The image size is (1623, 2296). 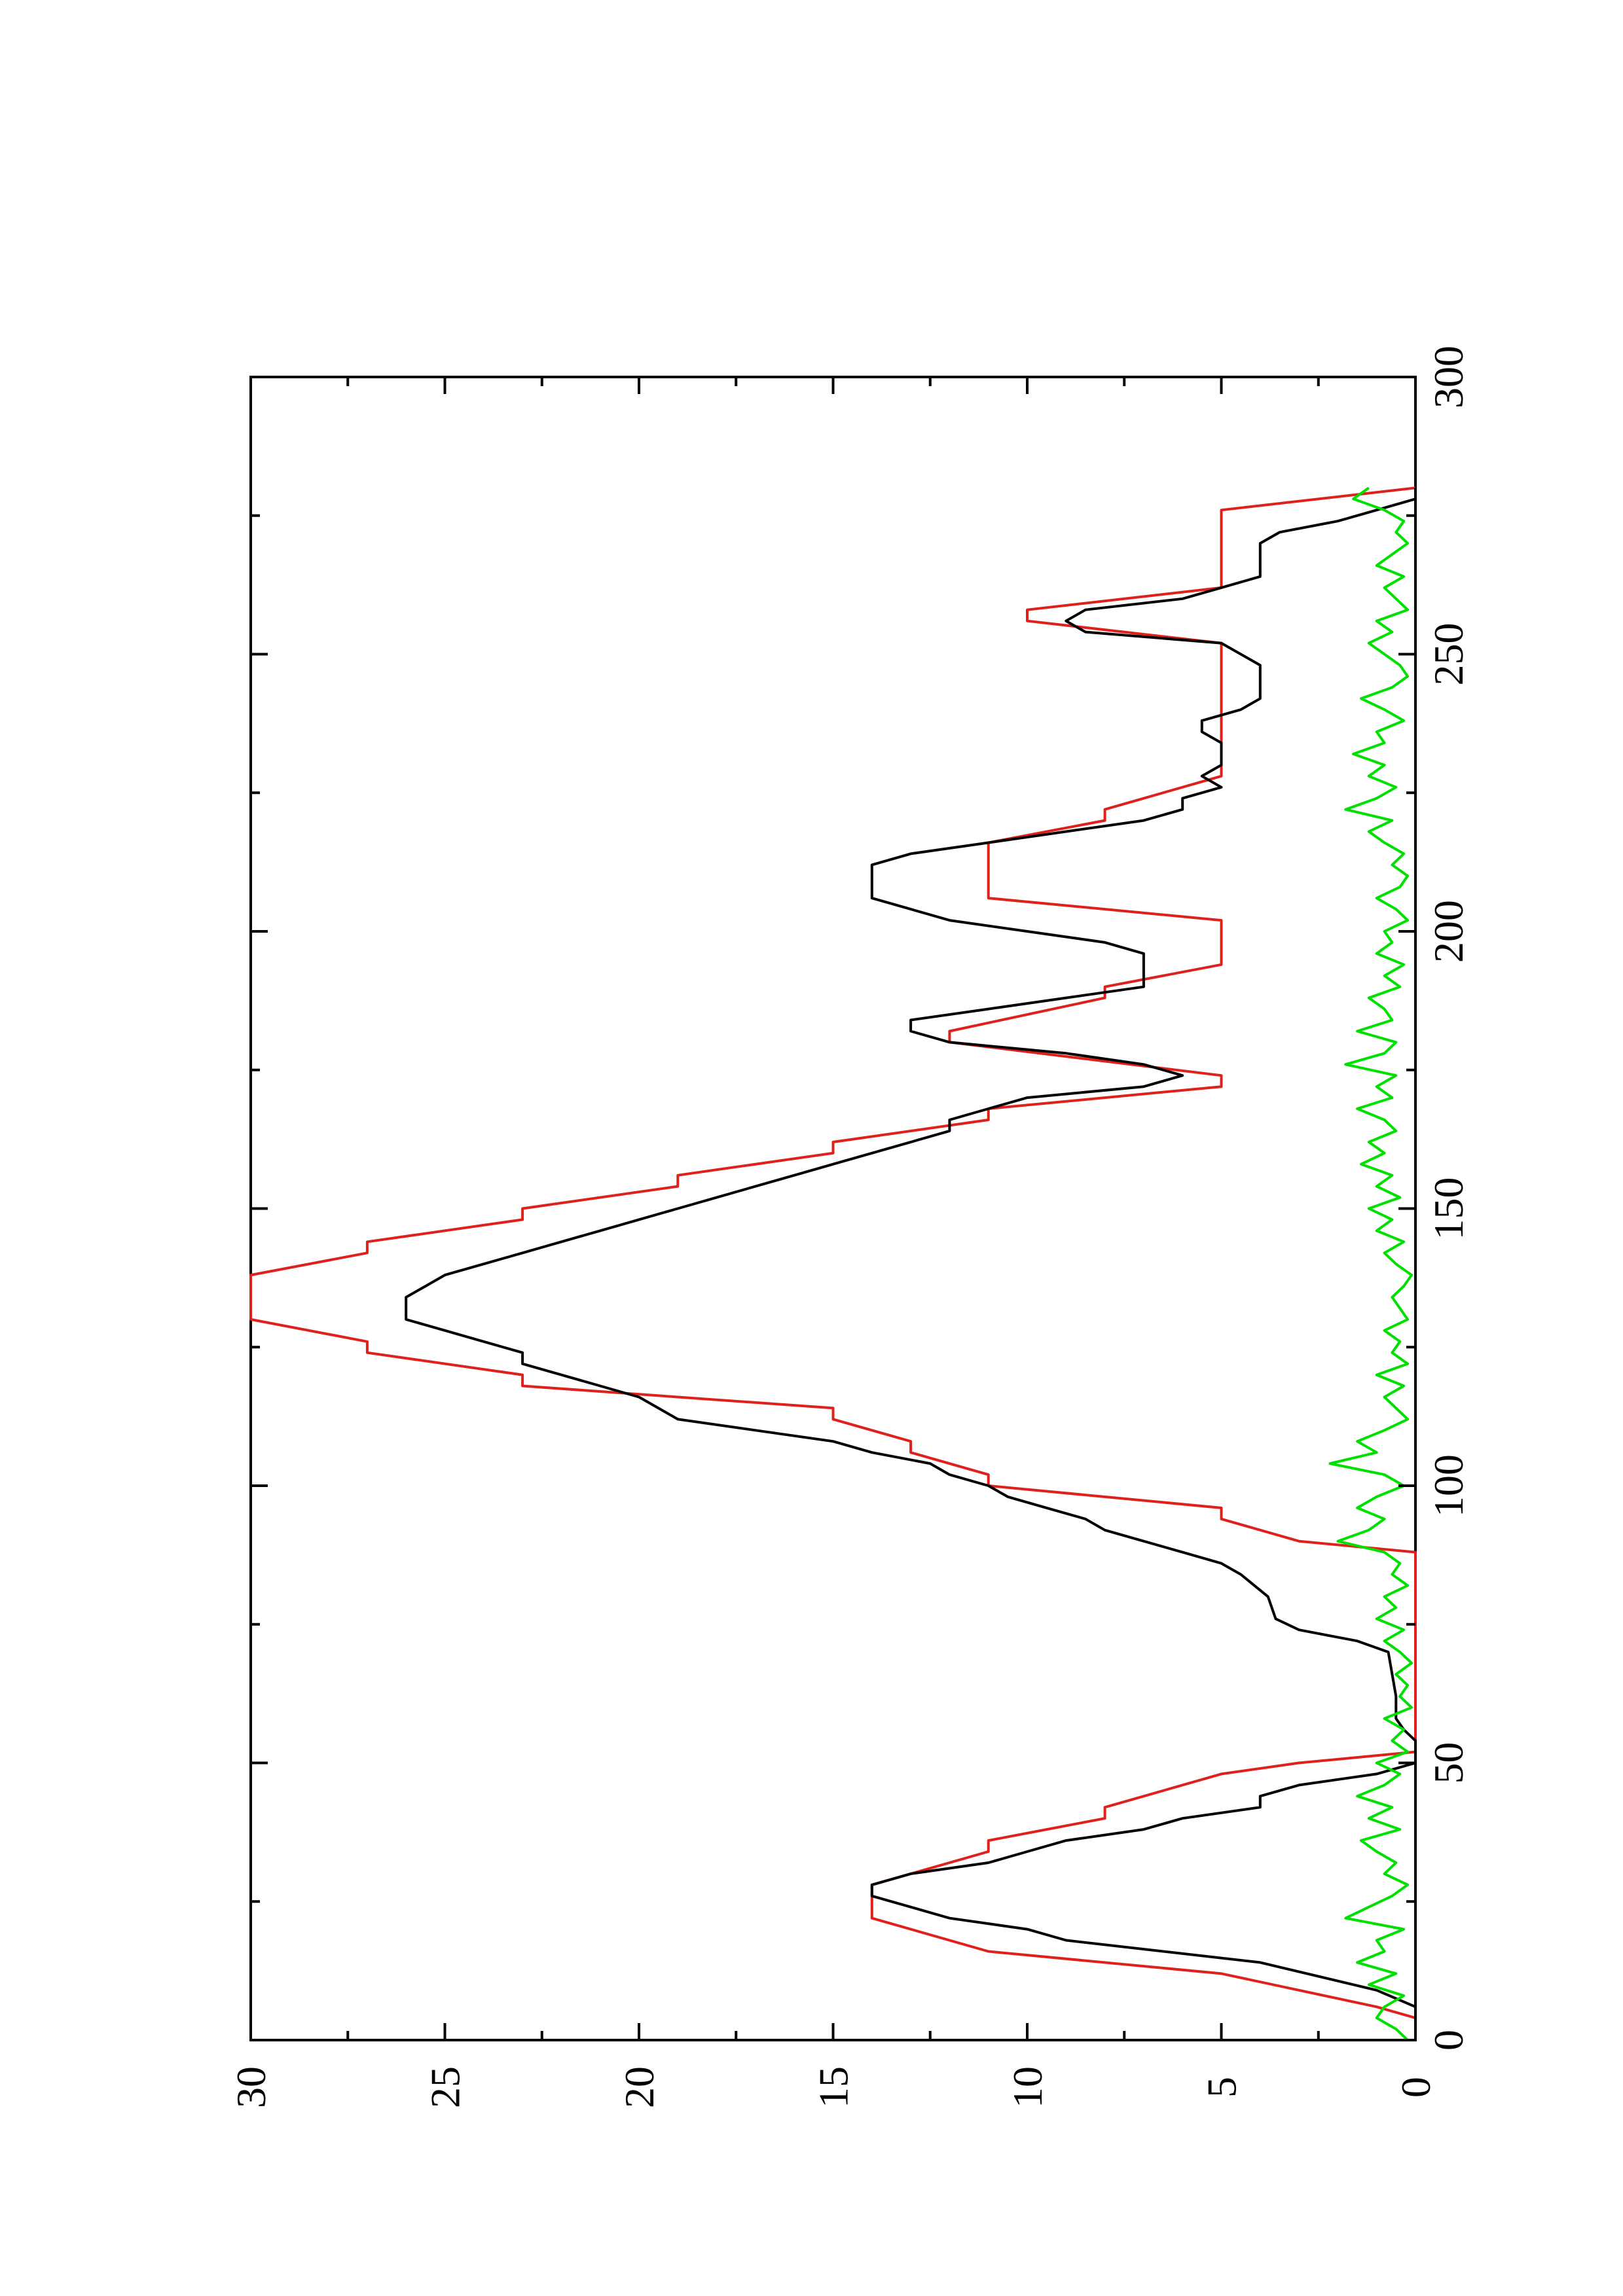 What do you see at coordinates (1448, 654) in the screenshot?
I see `x-tick-label: 250` at bounding box center [1448, 654].